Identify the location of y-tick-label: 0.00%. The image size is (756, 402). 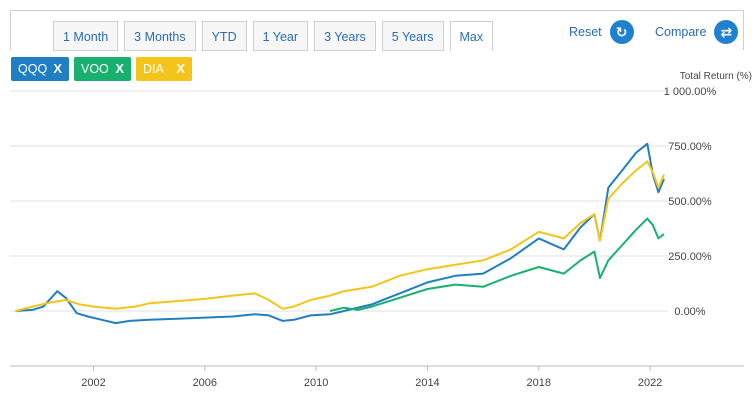
(689, 312).